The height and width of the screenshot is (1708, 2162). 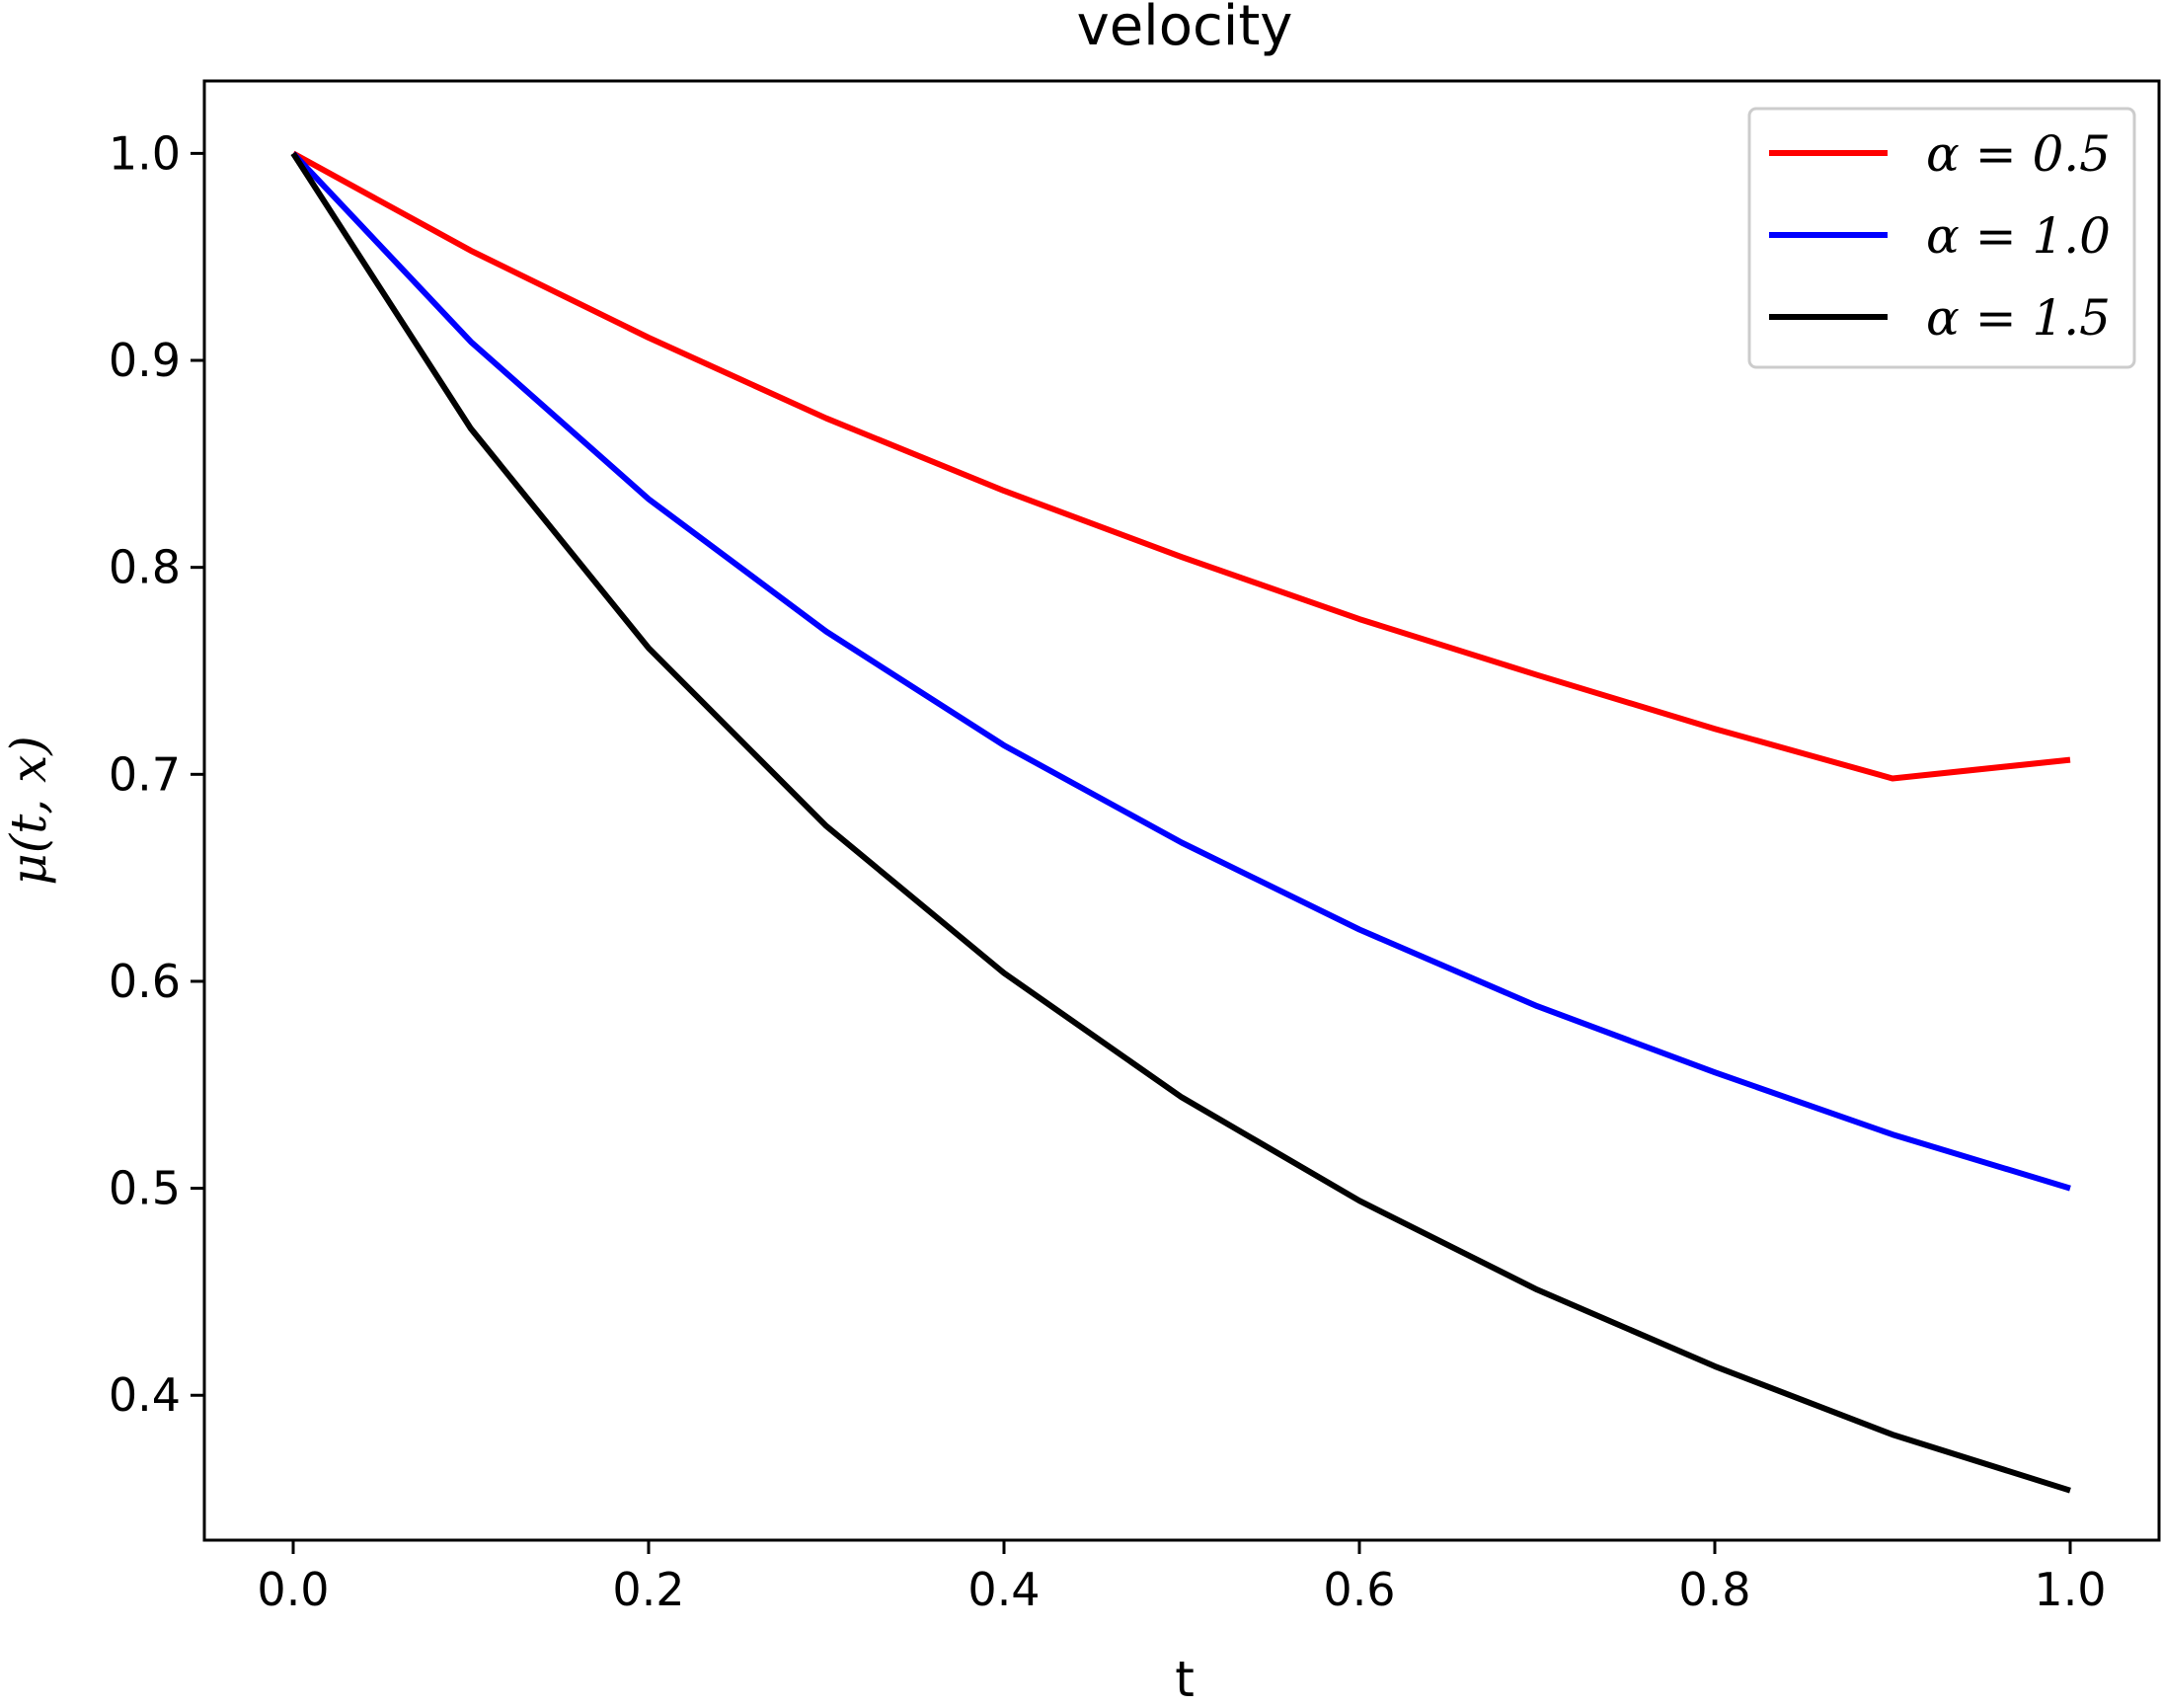 What do you see at coordinates (145, 981) in the screenshot?
I see `y-tick-label: 0.6` at bounding box center [145, 981].